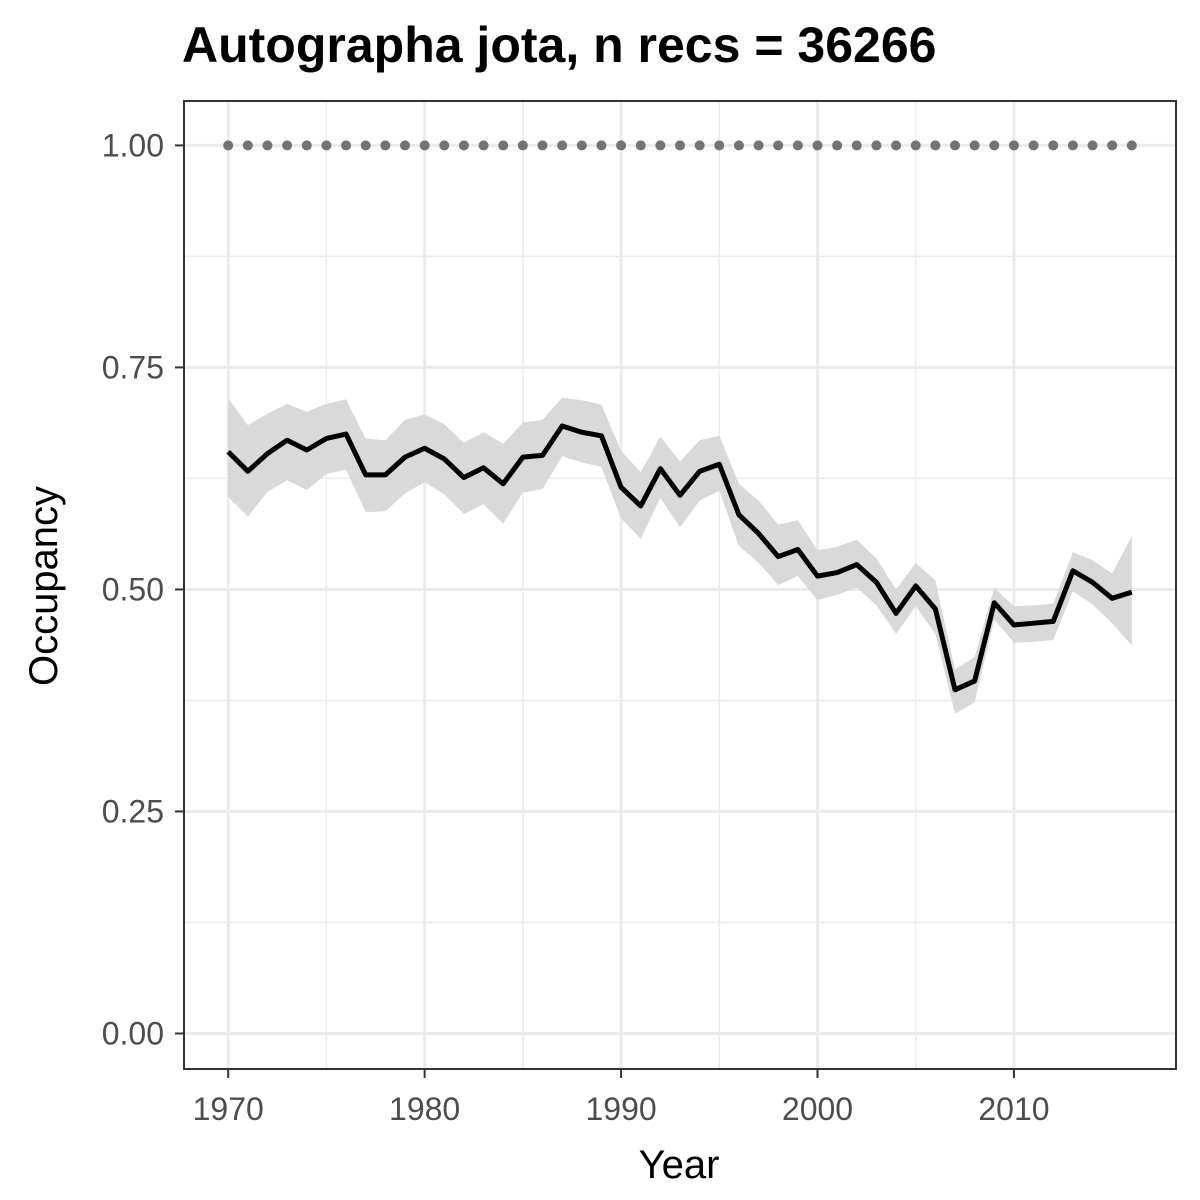  Describe the element at coordinates (424, 1109) in the screenshot. I see `x-tick-label: 1980` at that location.